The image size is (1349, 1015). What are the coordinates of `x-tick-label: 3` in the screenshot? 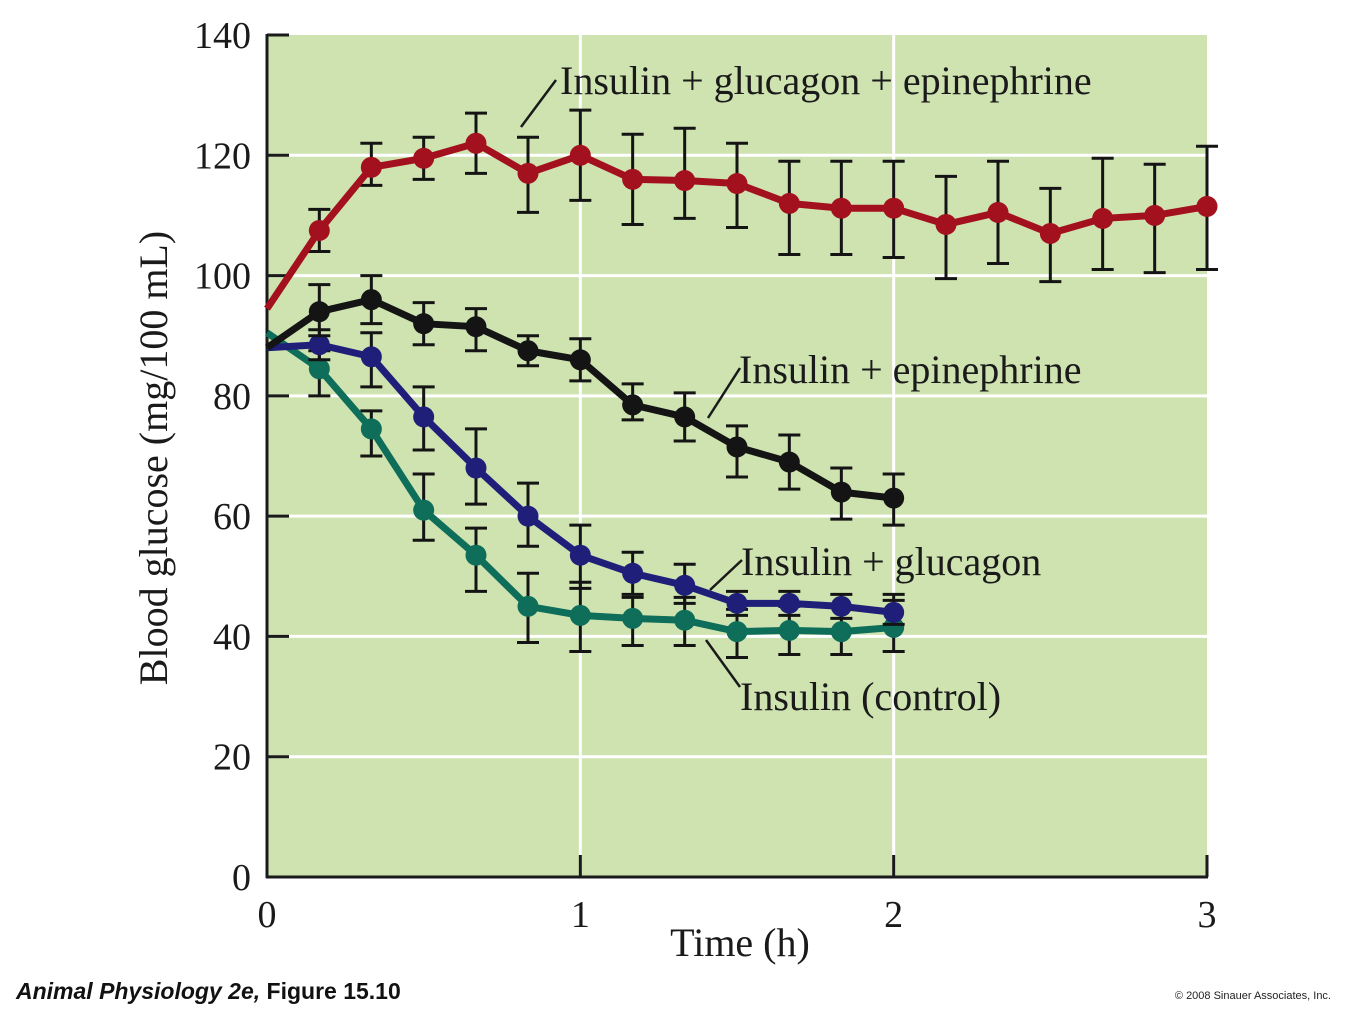 It's located at (1207, 915).